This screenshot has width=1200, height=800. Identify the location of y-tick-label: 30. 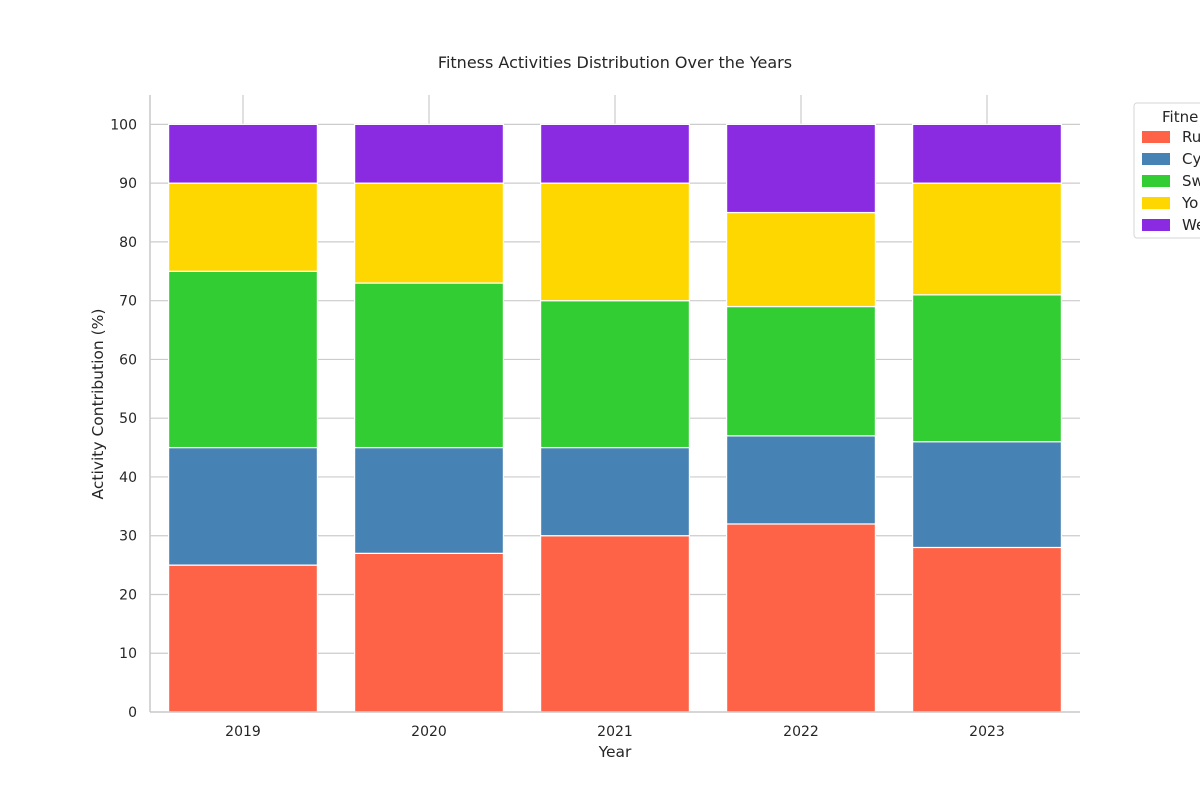
(128, 537).